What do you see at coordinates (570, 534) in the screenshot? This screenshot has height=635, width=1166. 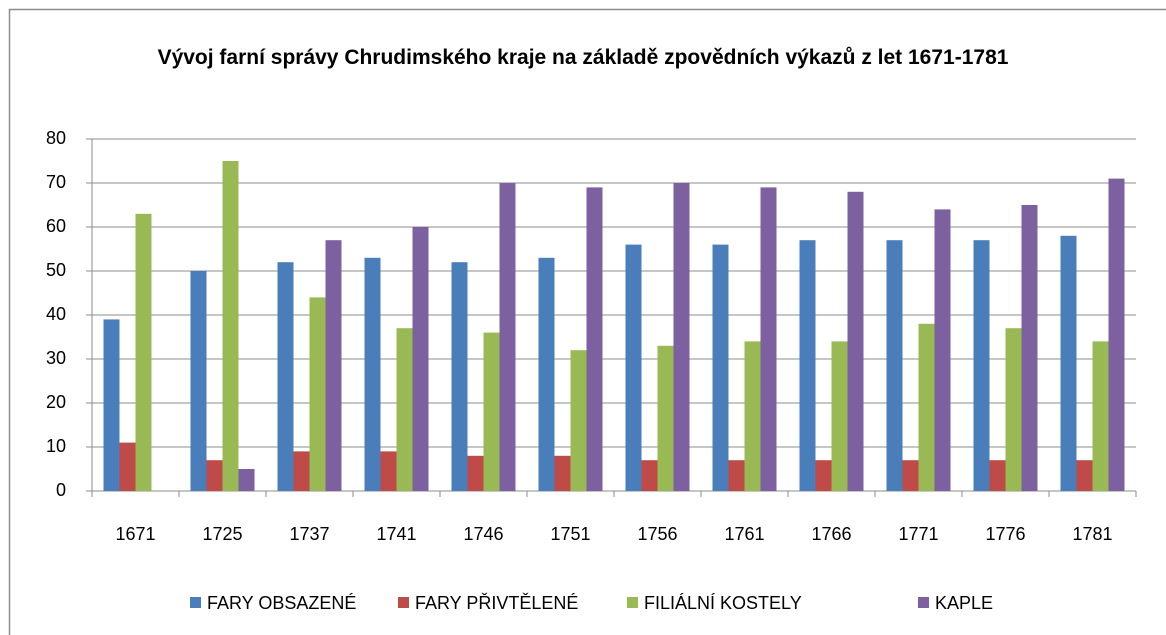 I see `x-tick-label: 1751` at bounding box center [570, 534].